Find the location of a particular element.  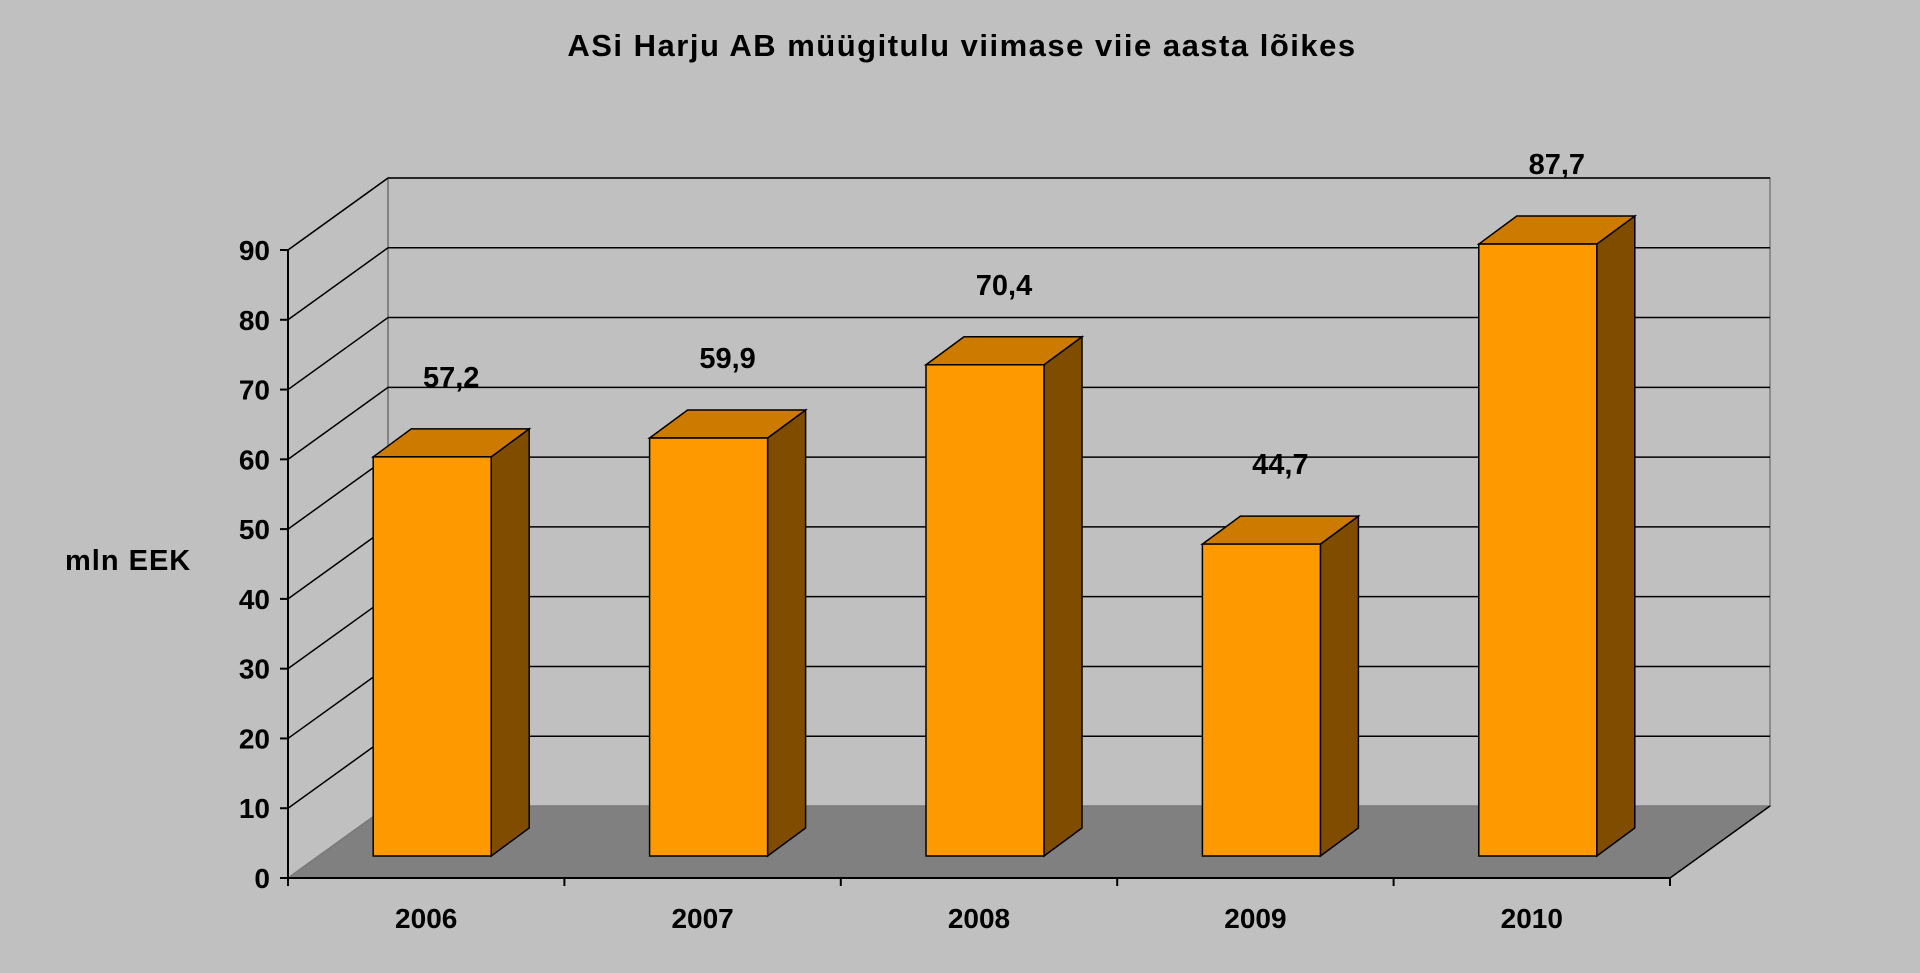

y-tick-label: 30 is located at coordinates (254, 669).